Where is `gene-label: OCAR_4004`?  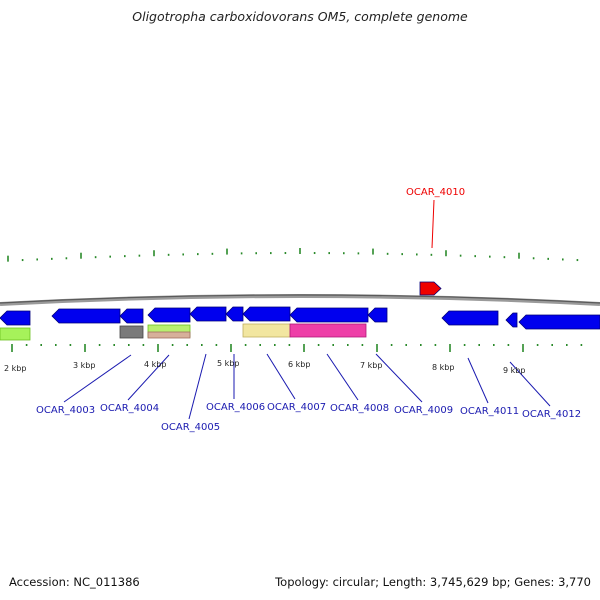
gene-label: OCAR_4004 is located at coordinates (129, 408).